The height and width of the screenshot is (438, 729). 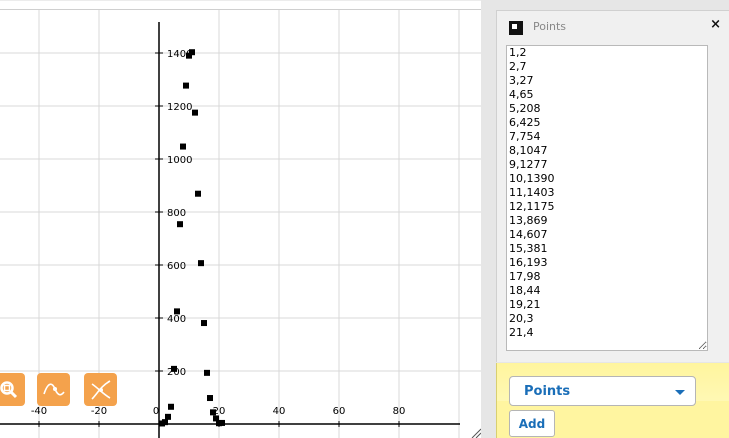 What do you see at coordinates (176, 266) in the screenshot?
I see `y-tick-label: 600` at bounding box center [176, 266].